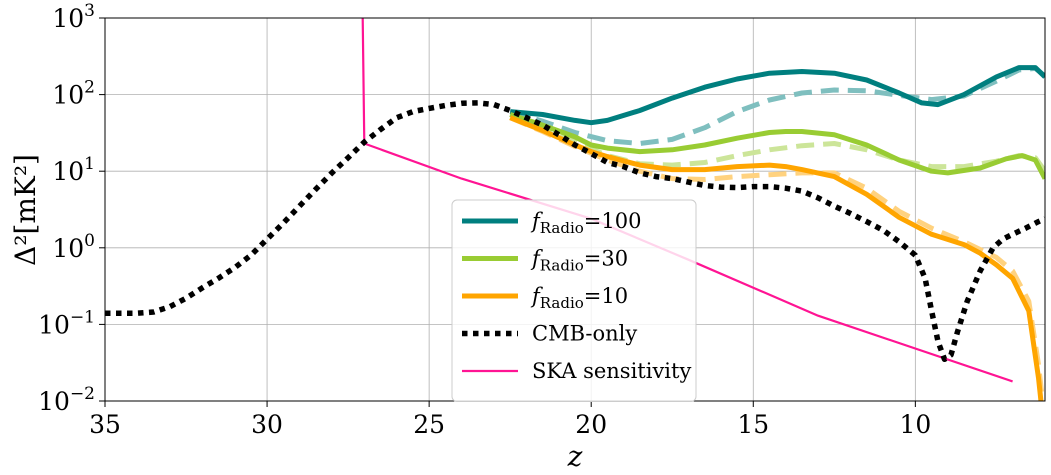 Image resolution: width=1051 pixels, height=475 pixels. What do you see at coordinates (753, 424) in the screenshot?
I see `x-tick-label: 15` at bounding box center [753, 424].